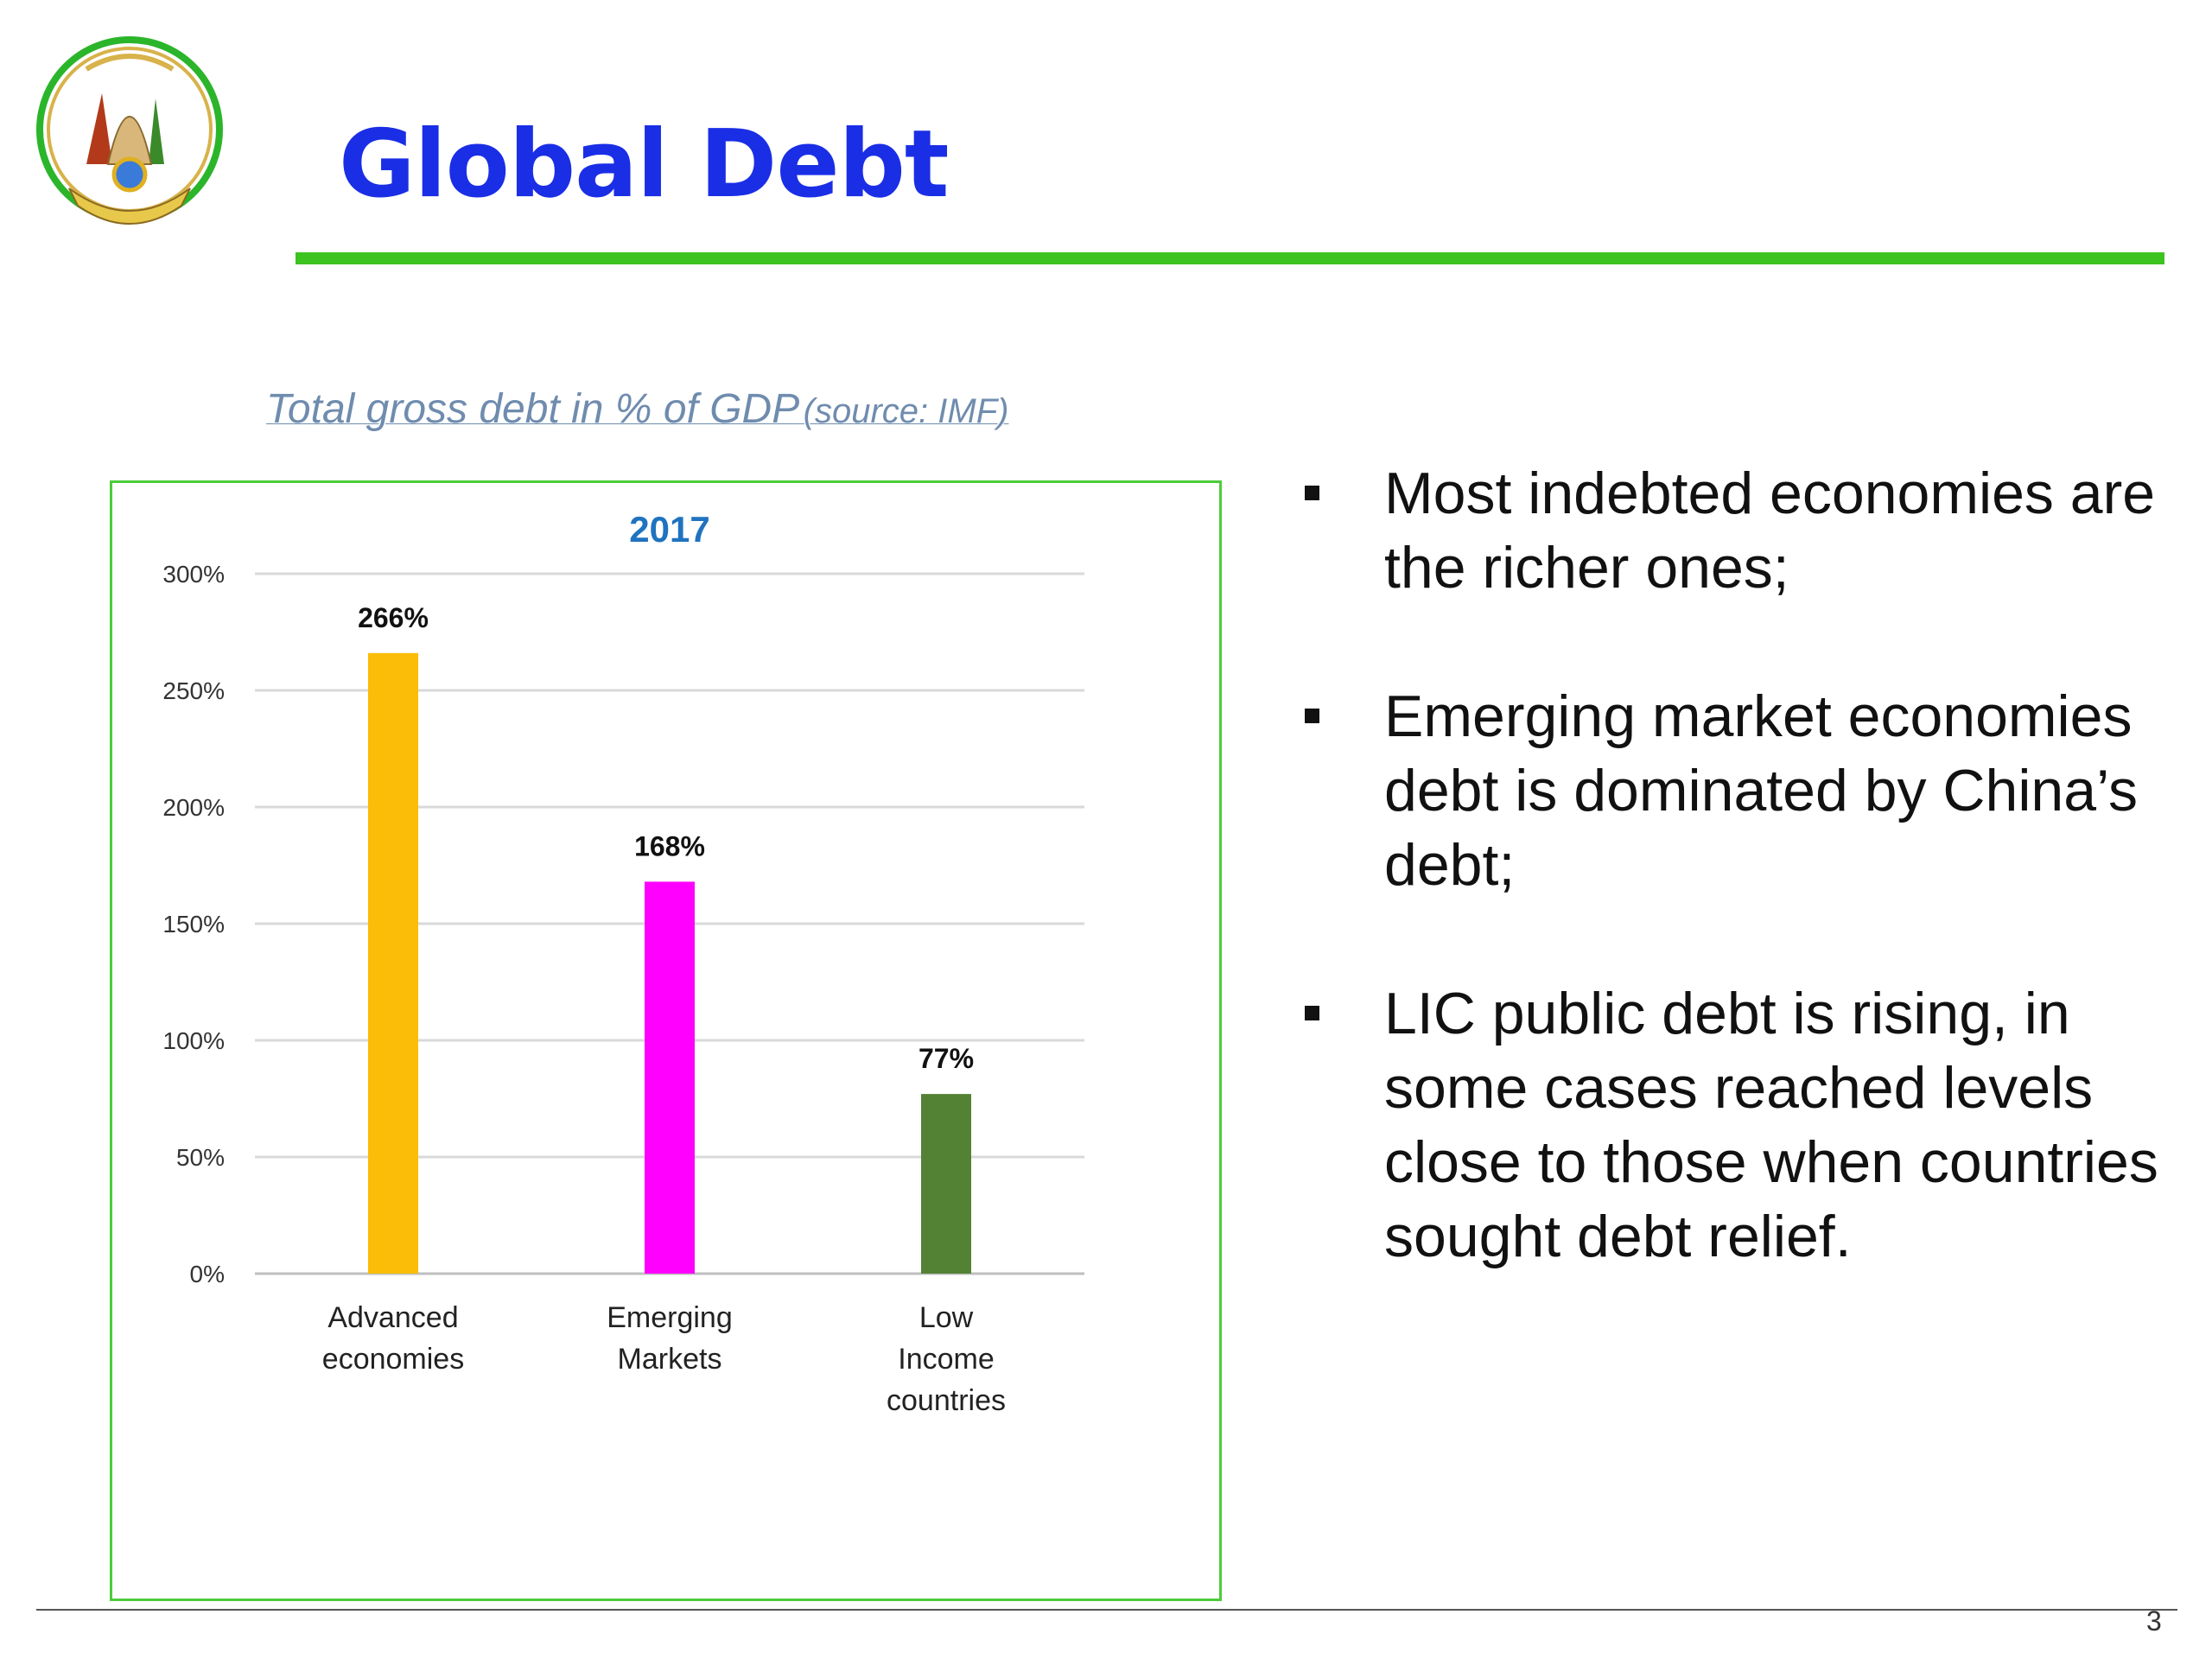 The width and height of the screenshot is (2212, 1659). Describe the element at coordinates (644, 165) in the screenshot. I see `slide-title: Global Debt` at that location.